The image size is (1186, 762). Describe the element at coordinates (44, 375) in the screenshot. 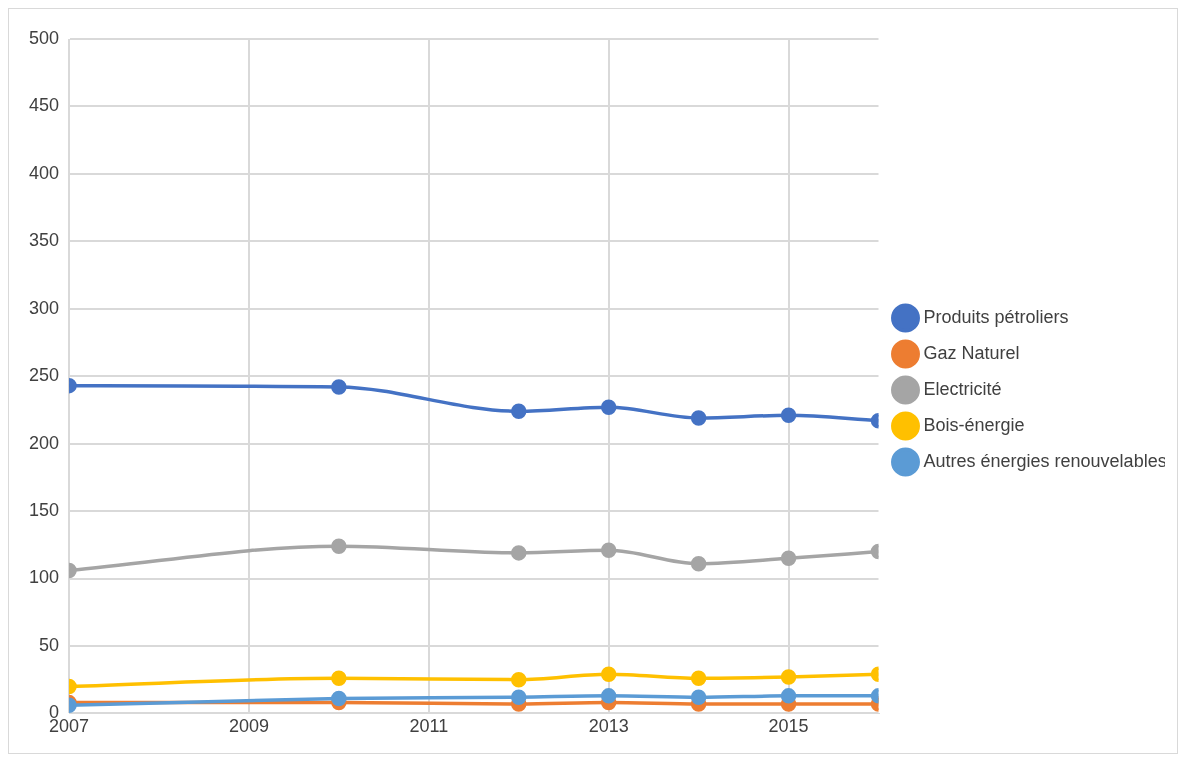

I see `y-tick-label: 250` at that location.